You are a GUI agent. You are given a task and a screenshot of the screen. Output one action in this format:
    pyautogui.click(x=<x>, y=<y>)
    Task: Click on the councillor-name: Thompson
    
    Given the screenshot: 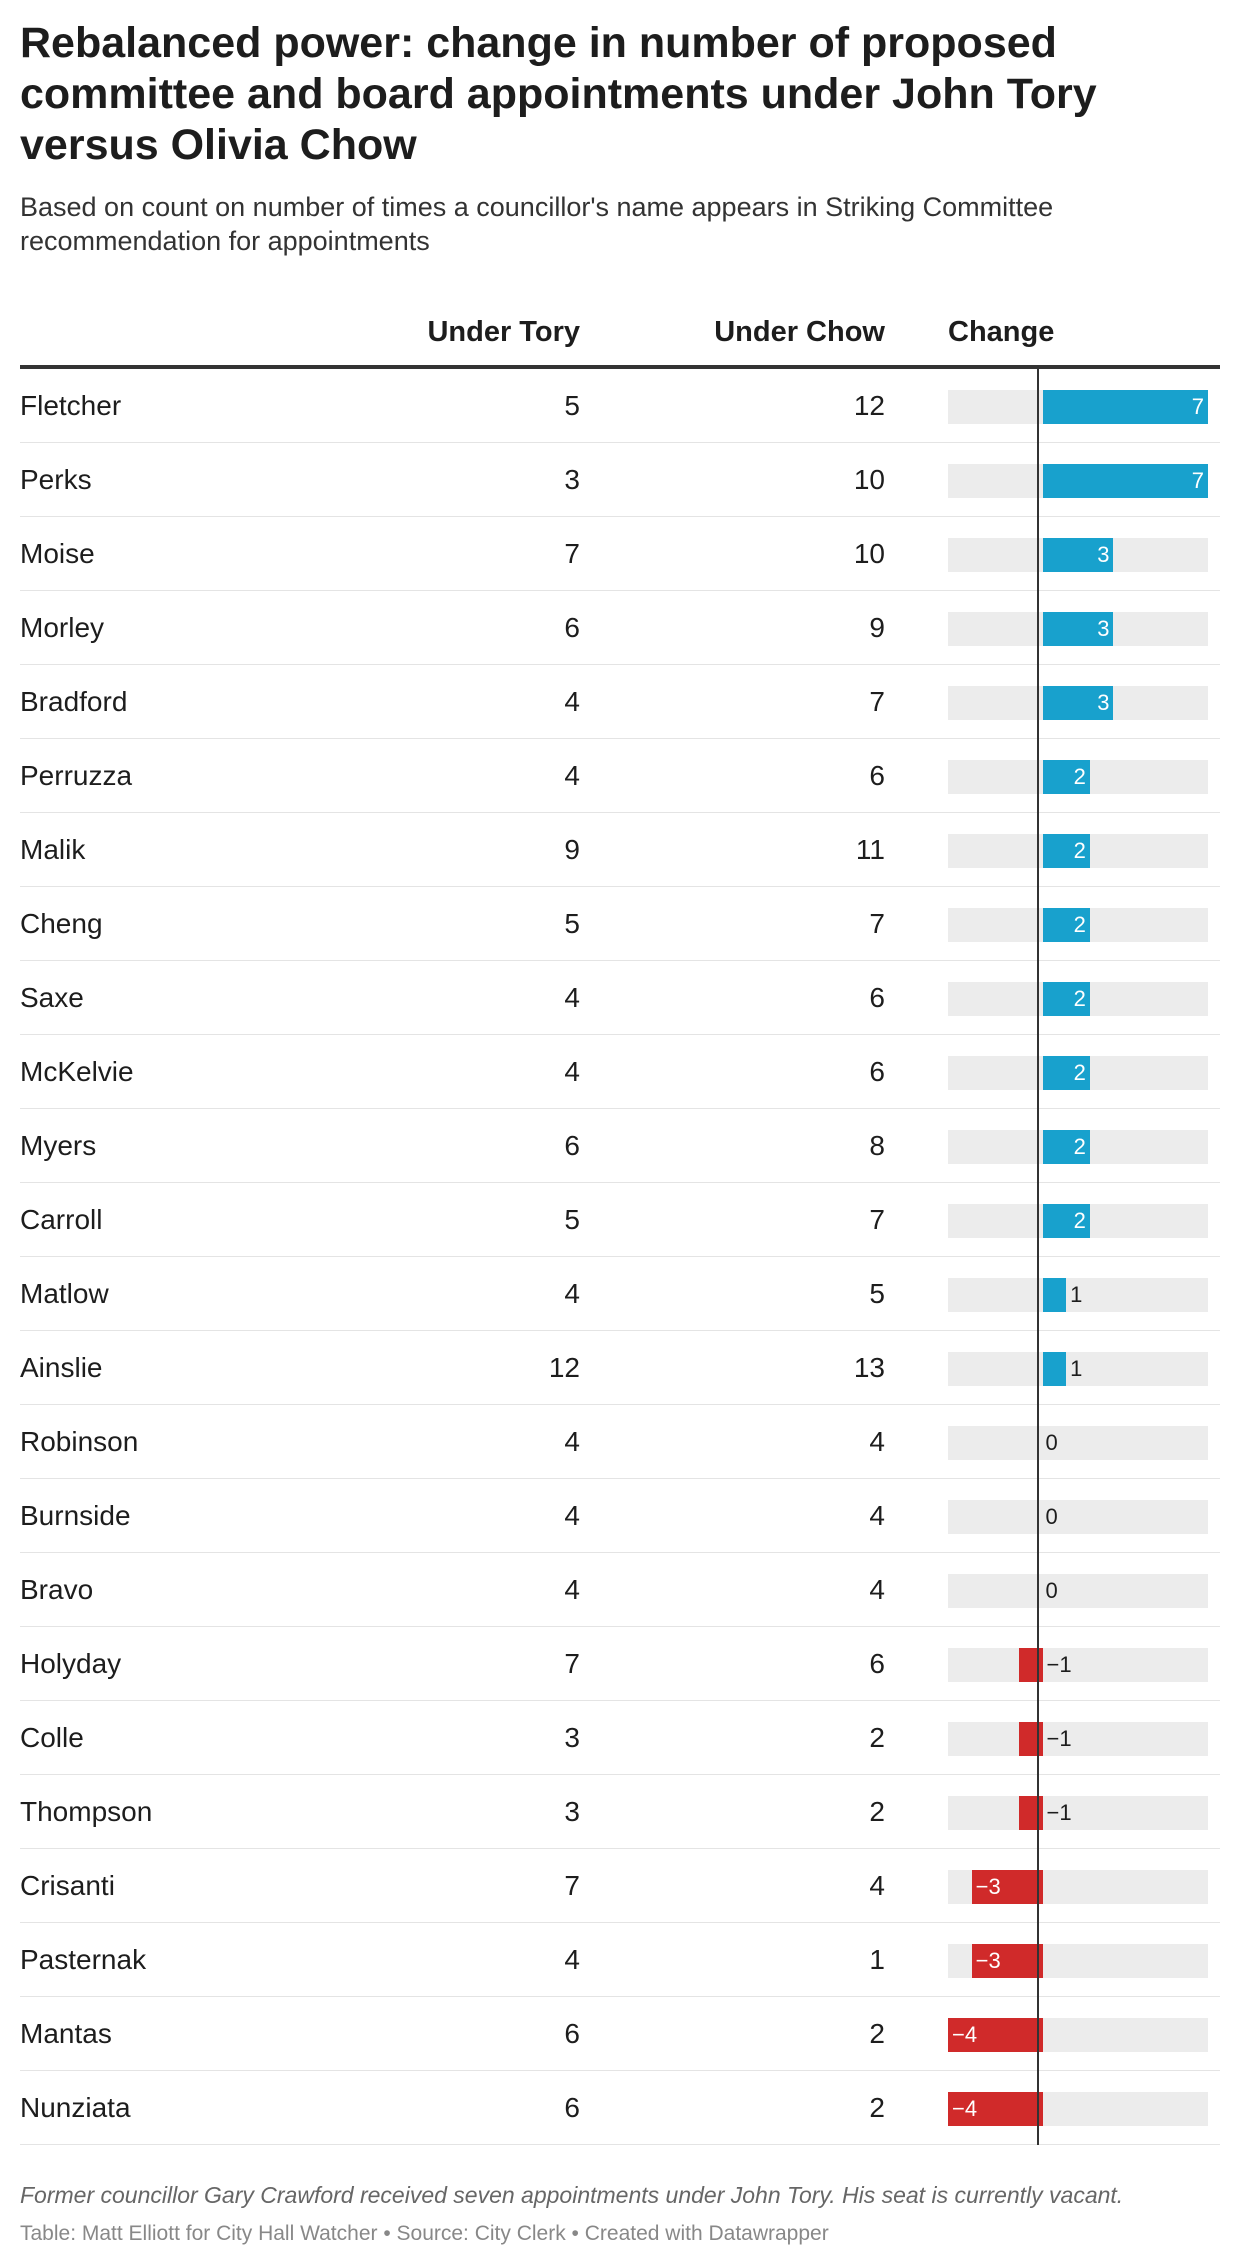 What is the action you would take?
    pyautogui.click(x=86, y=1811)
    